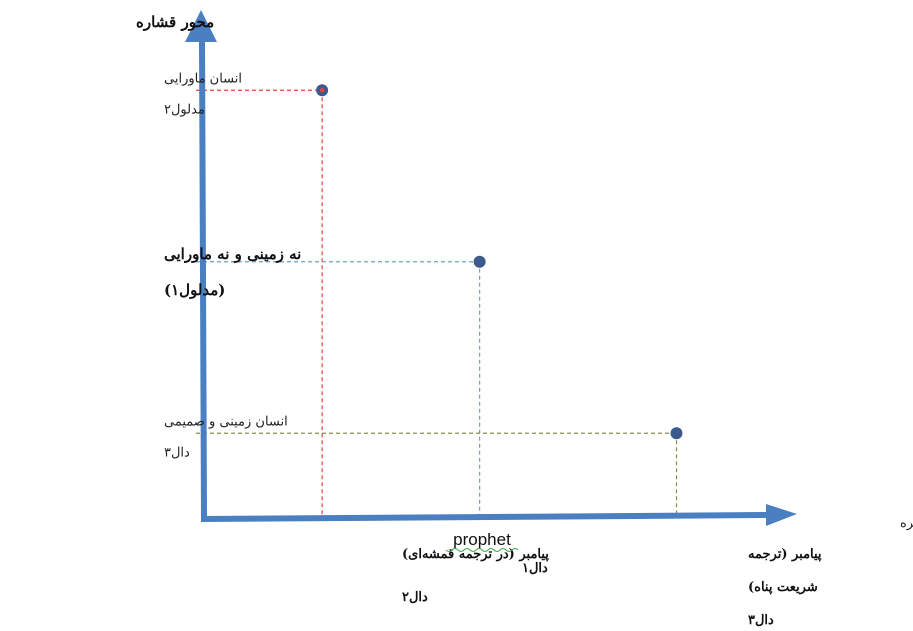 The height and width of the screenshot is (631, 913). I want to click on x-category-3-line-1: پیامبر (ترجمه, so click(785, 554).